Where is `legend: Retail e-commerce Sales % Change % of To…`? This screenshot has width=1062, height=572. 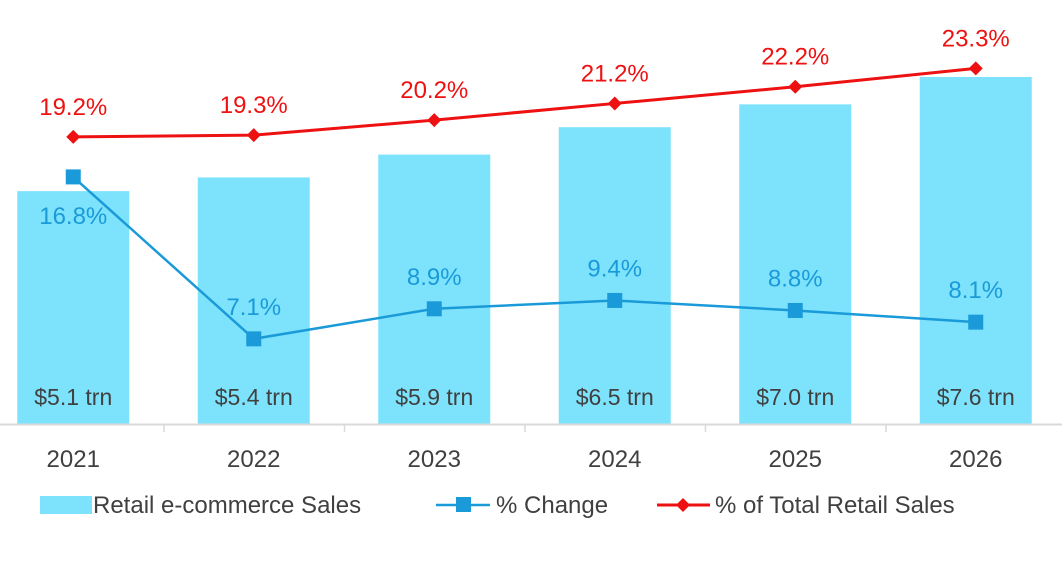 legend: Retail e-commerce Sales % Change % of To… is located at coordinates (497, 505).